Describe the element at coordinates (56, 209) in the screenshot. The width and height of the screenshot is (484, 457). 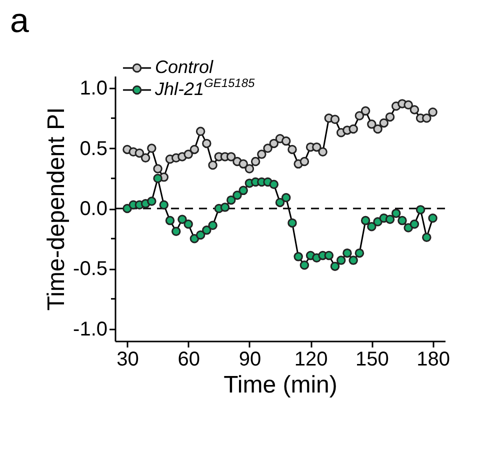
I see `y-axis-title: Time-dependent PI` at that location.